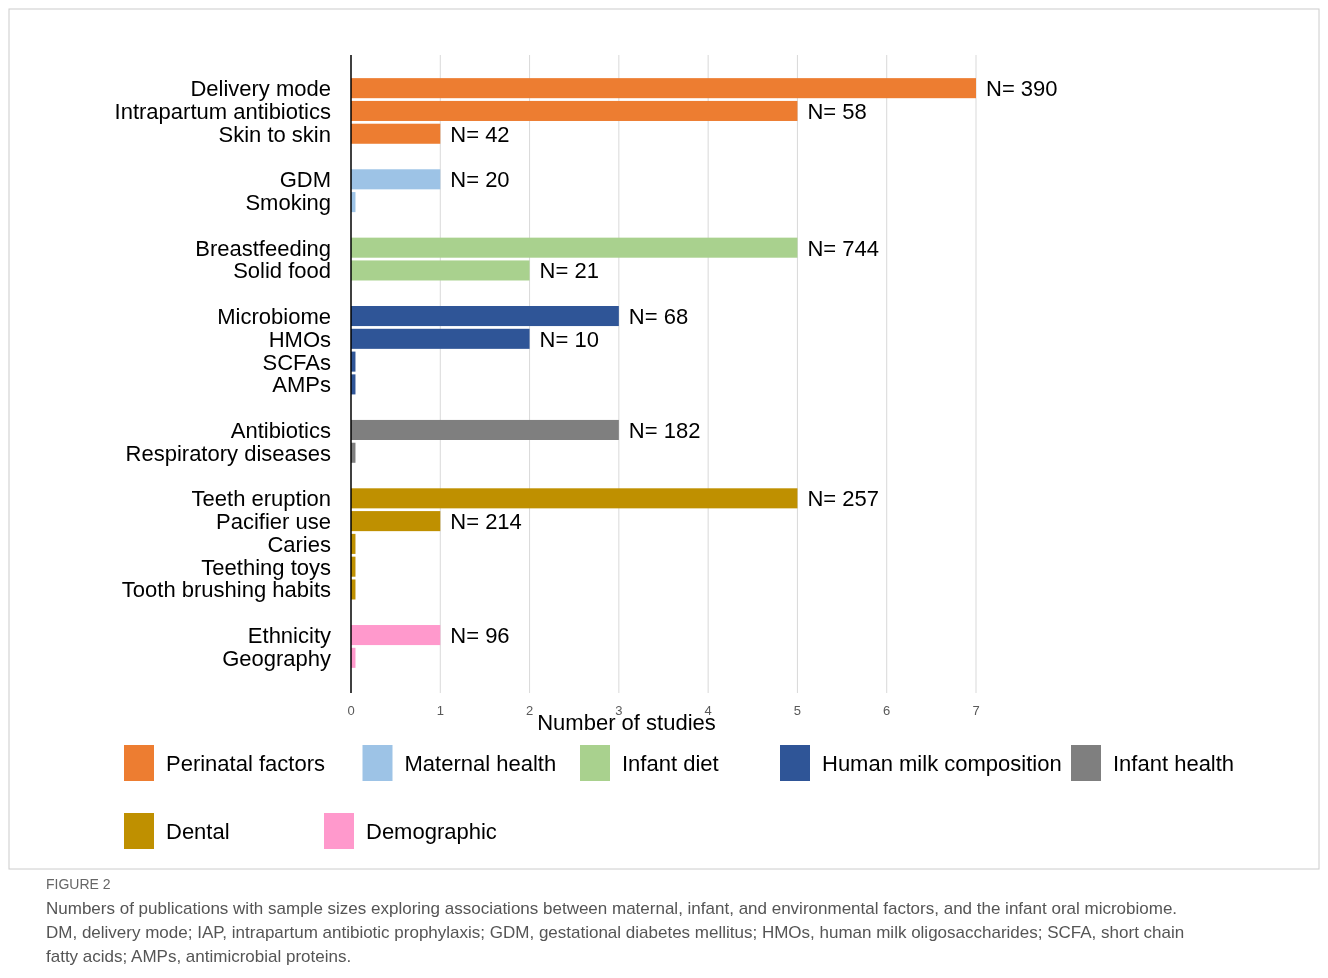  What do you see at coordinates (658, 317) in the screenshot?
I see `annotation: N= 68` at bounding box center [658, 317].